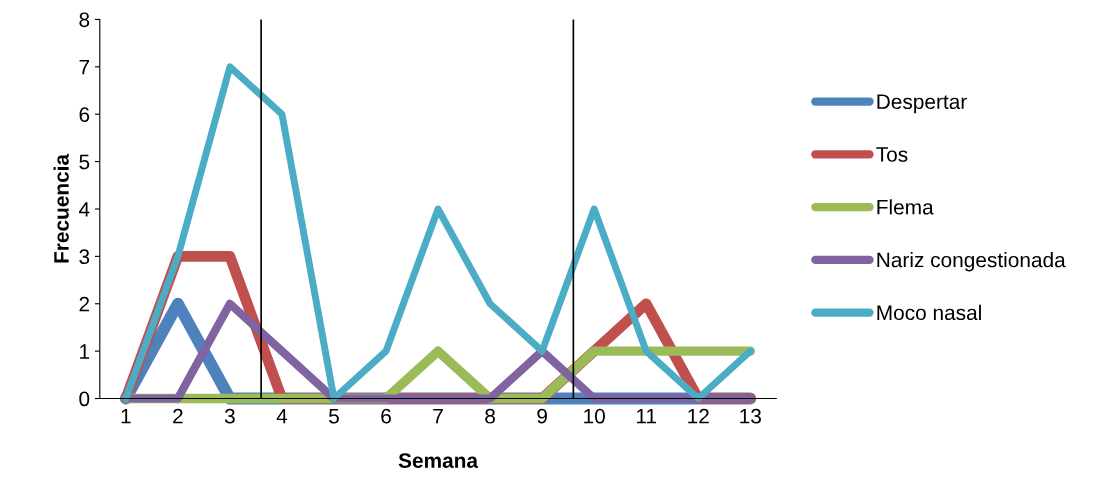 The height and width of the screenshot is (486, 1109). I want to click on x-tick-label: 5, so click(334, 416).